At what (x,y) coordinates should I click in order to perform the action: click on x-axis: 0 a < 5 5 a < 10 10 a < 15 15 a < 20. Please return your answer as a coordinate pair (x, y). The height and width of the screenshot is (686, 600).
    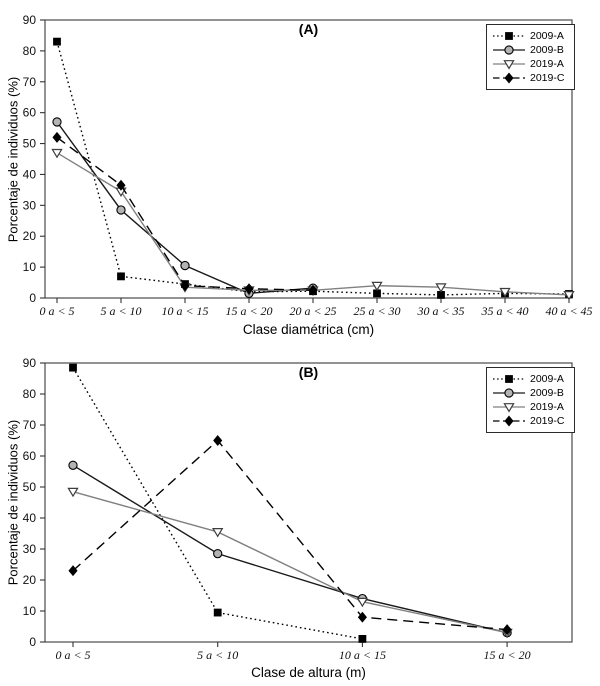
    Looking at the image, I should click on (293, 652).